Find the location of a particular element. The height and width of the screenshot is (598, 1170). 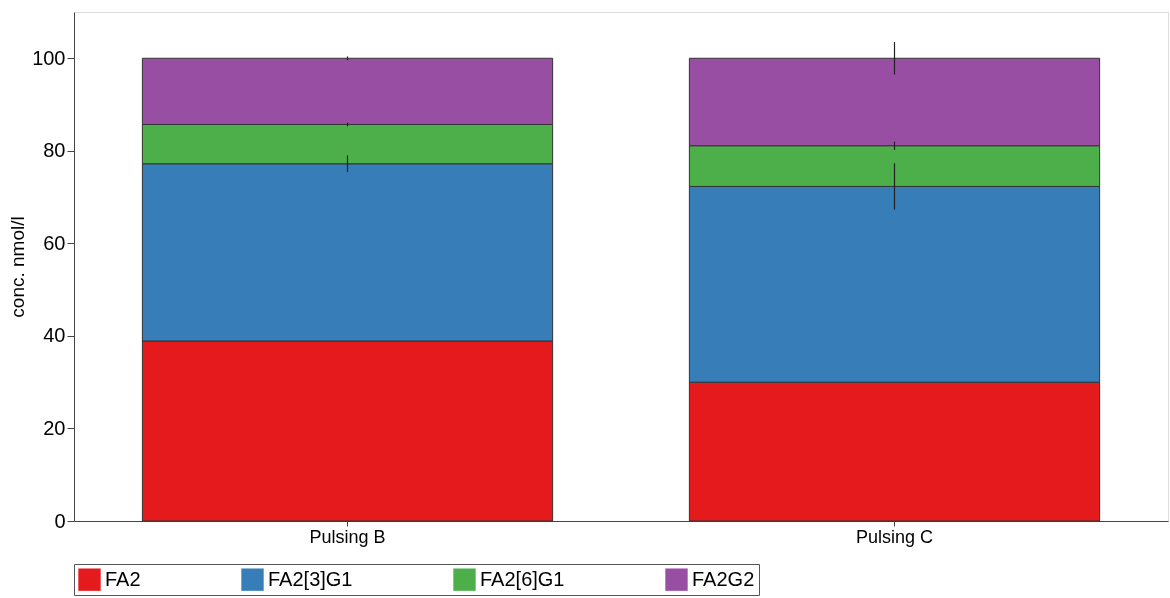

legend-label: FA2[3]G1 is located at coordinates (310, 578).